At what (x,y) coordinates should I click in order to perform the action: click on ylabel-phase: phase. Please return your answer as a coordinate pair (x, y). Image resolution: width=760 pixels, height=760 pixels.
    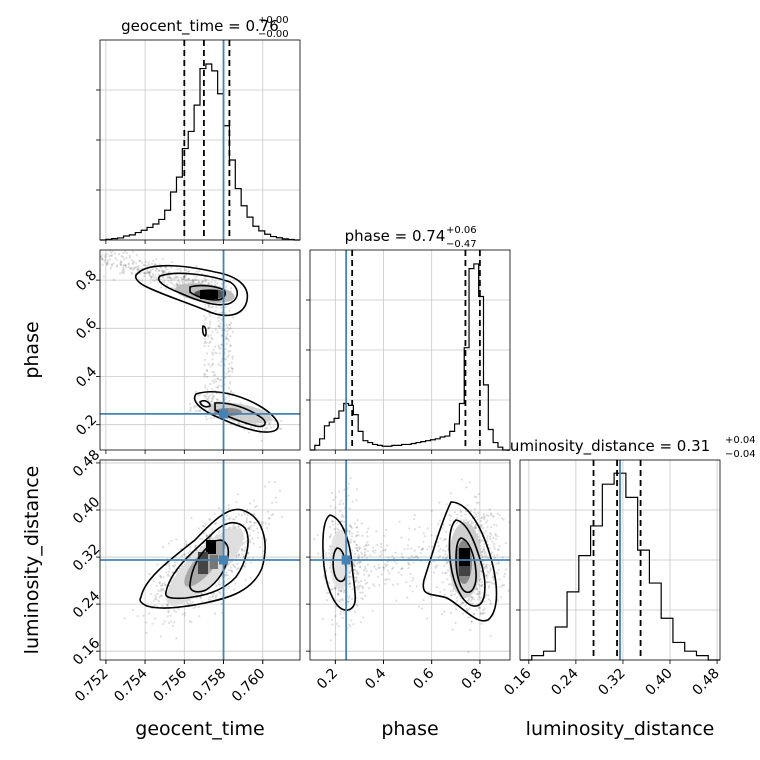
    Looking at the image, I should click on (32, 349).